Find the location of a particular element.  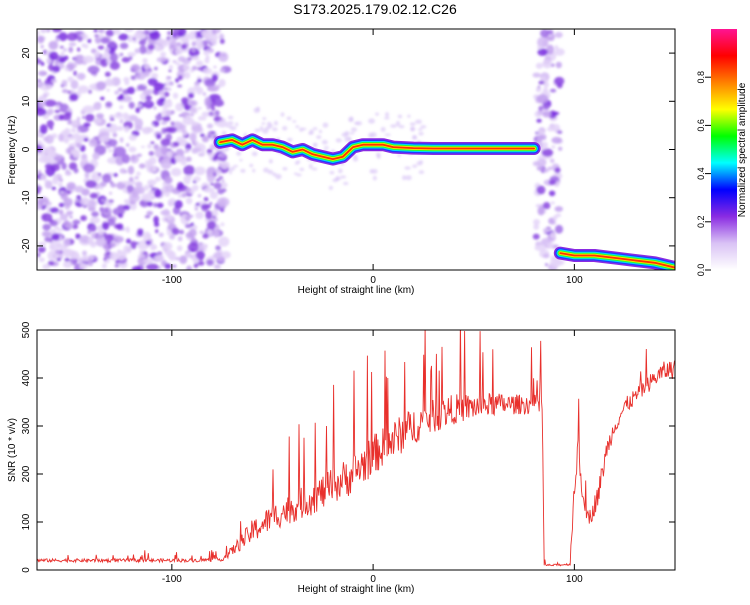

spectrogram-x-label: Height of straight line (km) is located at coordinates (356, 290).